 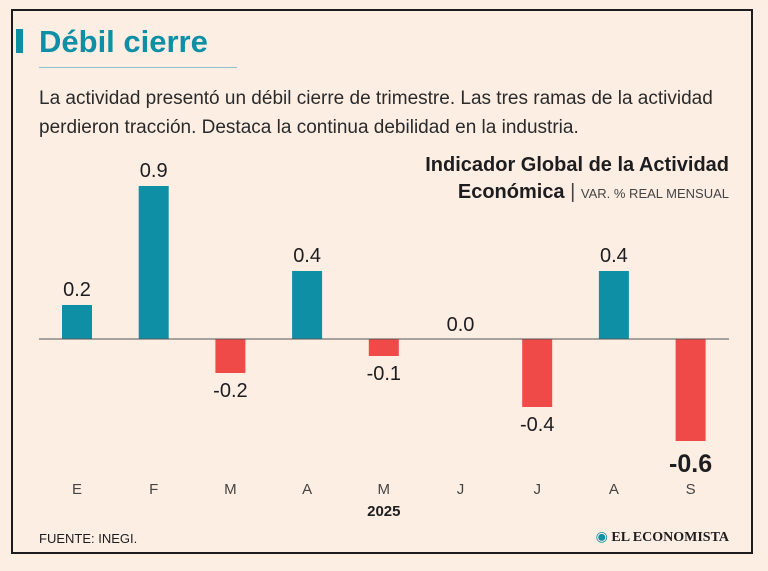 I want to click on chart-unit: VAR. % REAL MENSUAL, so click(x=654, y=193).